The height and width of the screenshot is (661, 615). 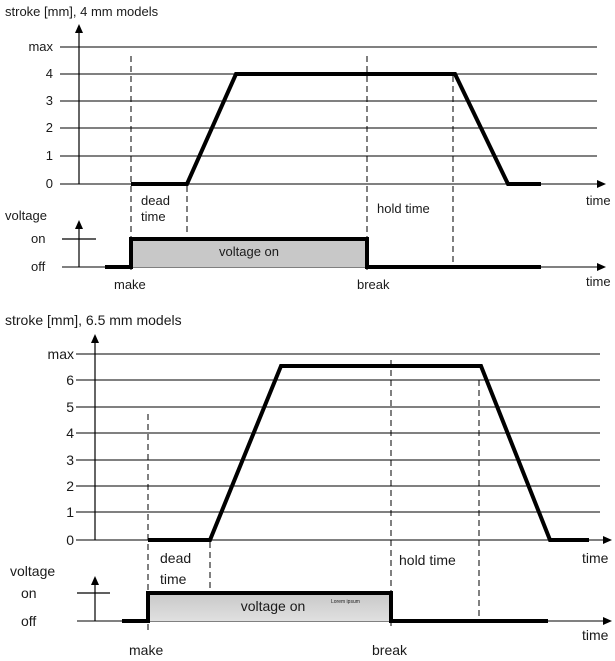 What do you see at coordinates (82, 11) in the screenshot?
I see `stroke-axis-title: stroke [mm], 4 mm models` at bounding box center [82, 11].